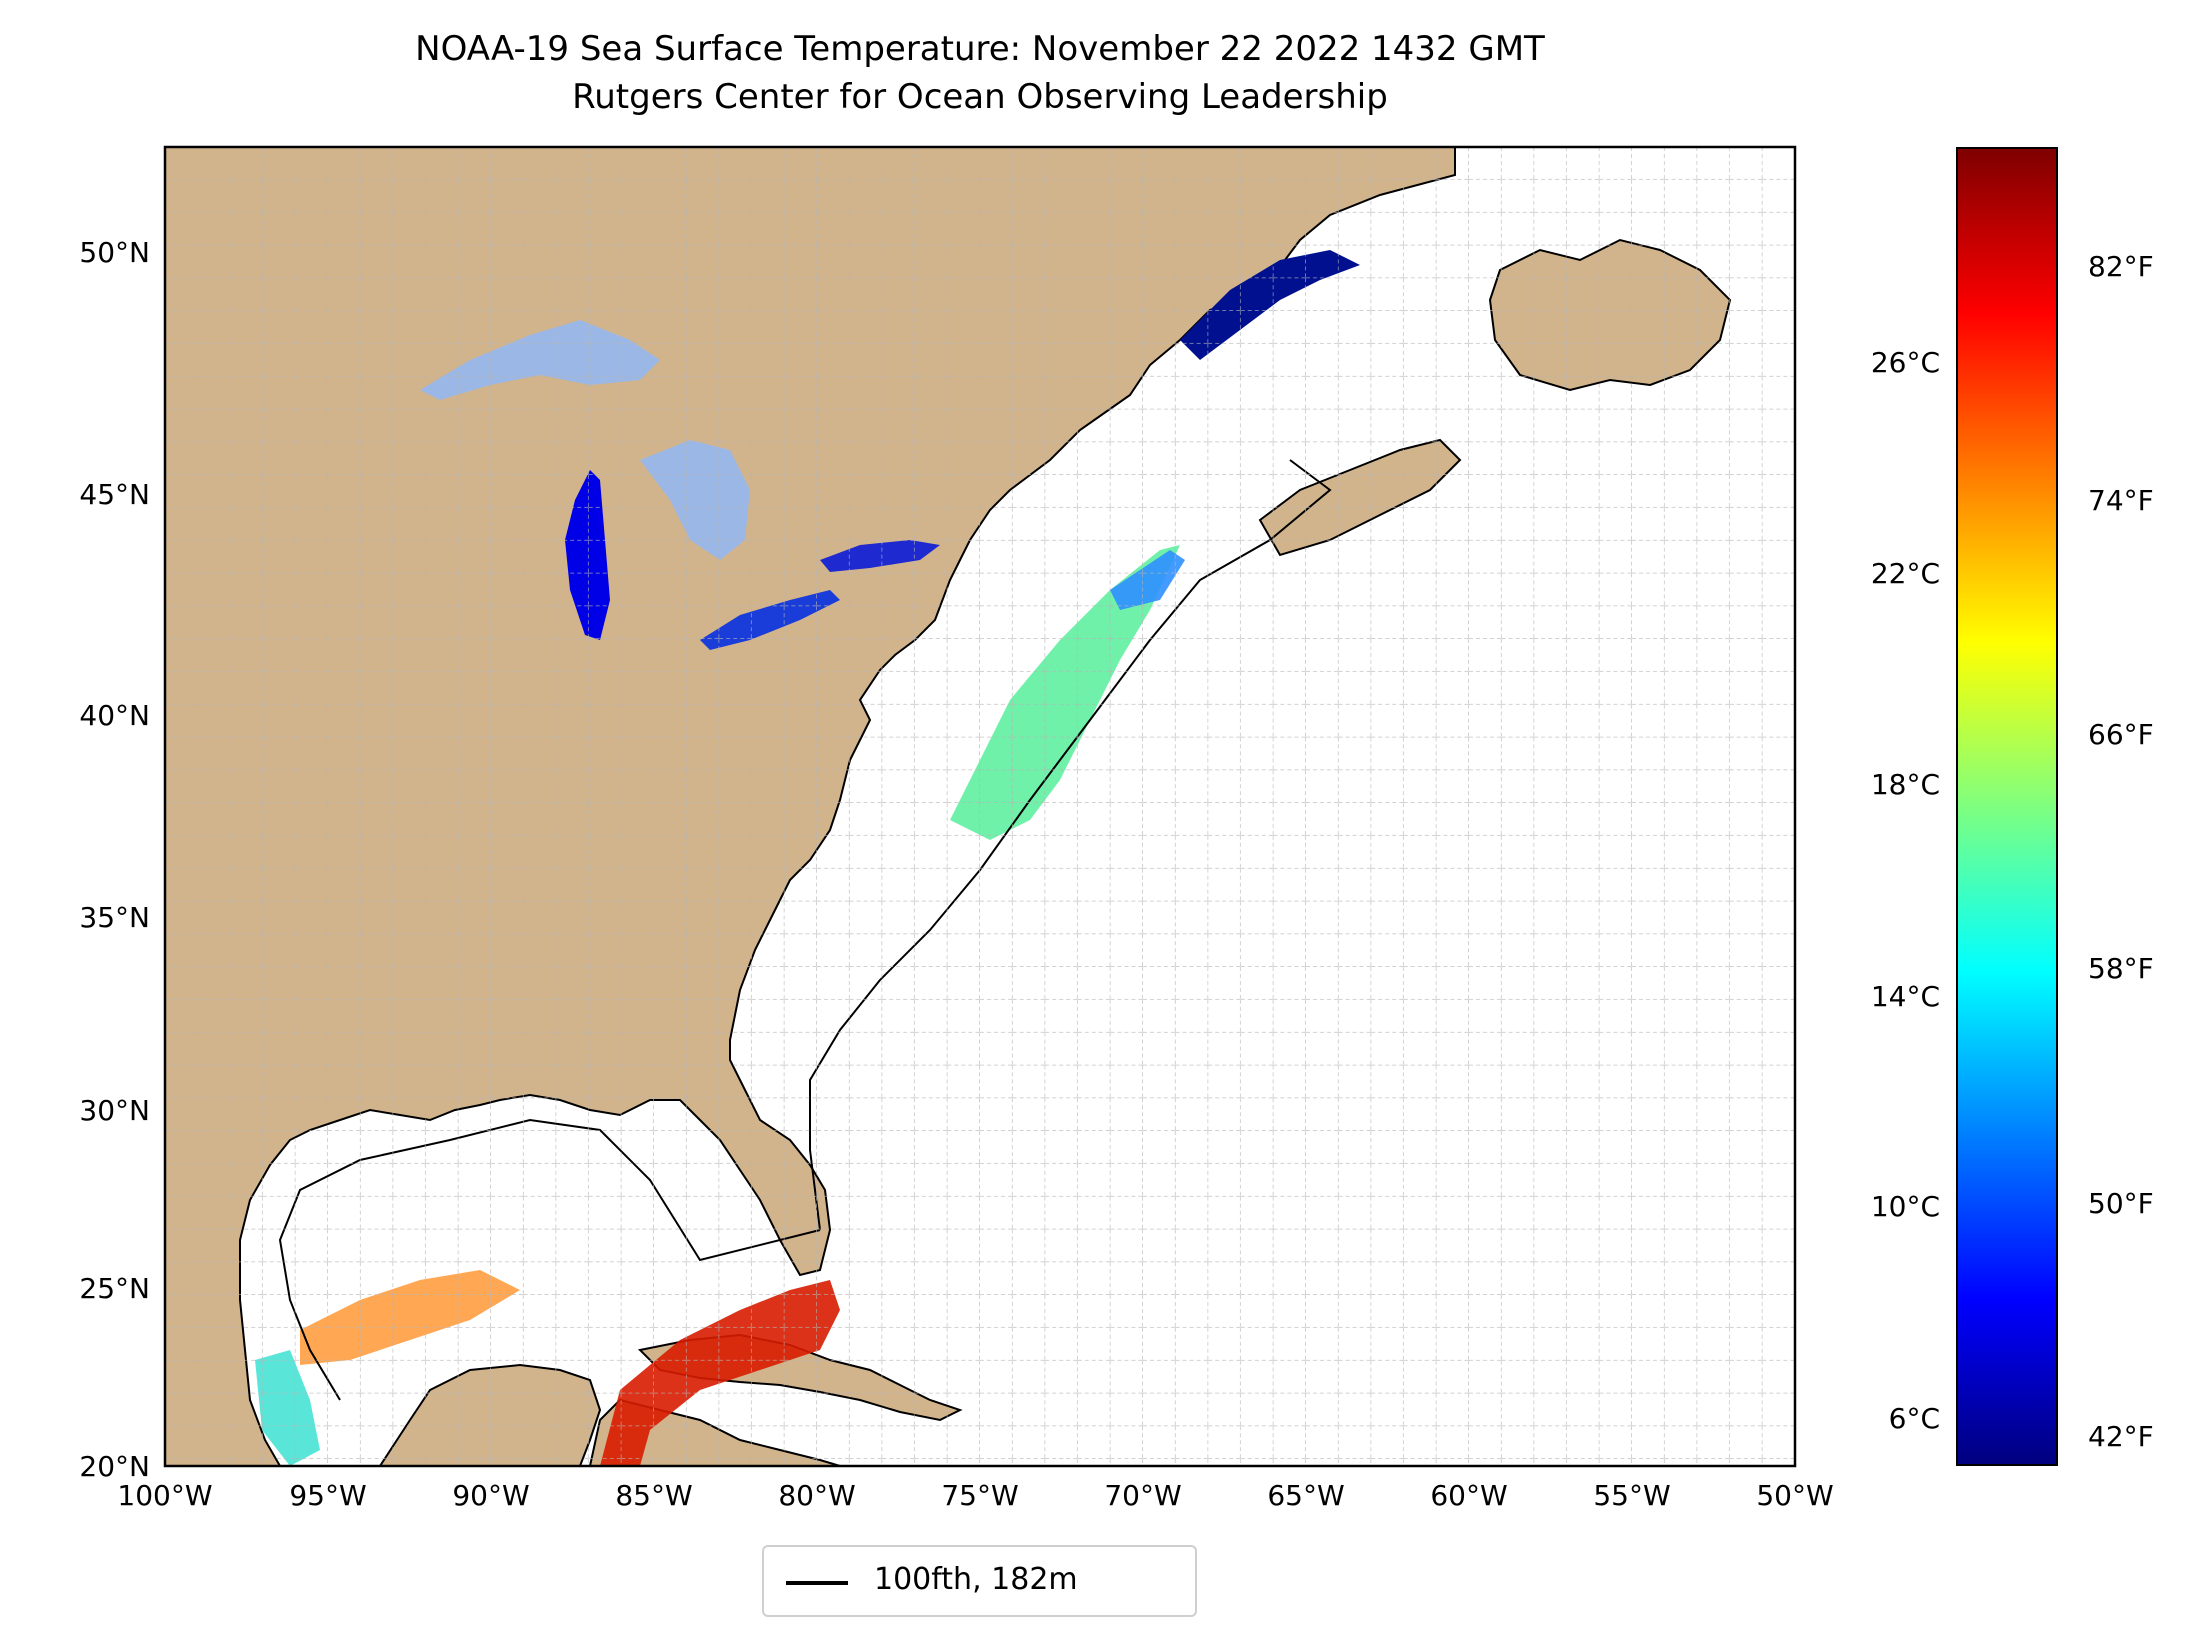 This screenshot has width=2201, height=1647. What do you see at coordinates (816, 1495) in the screenshot?
I see `lon-tick-label: 80°W` at bounding box center [816, 1495].